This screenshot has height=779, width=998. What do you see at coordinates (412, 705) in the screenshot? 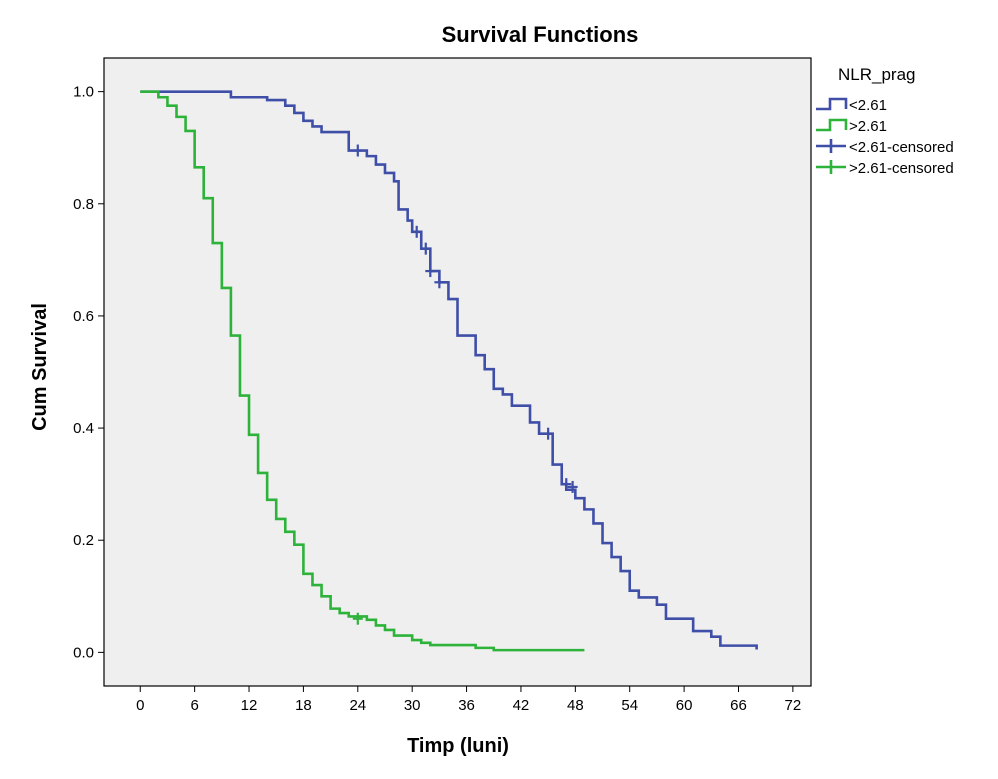
I see `x-tick-label: 30` at bounding box center [412, 705].